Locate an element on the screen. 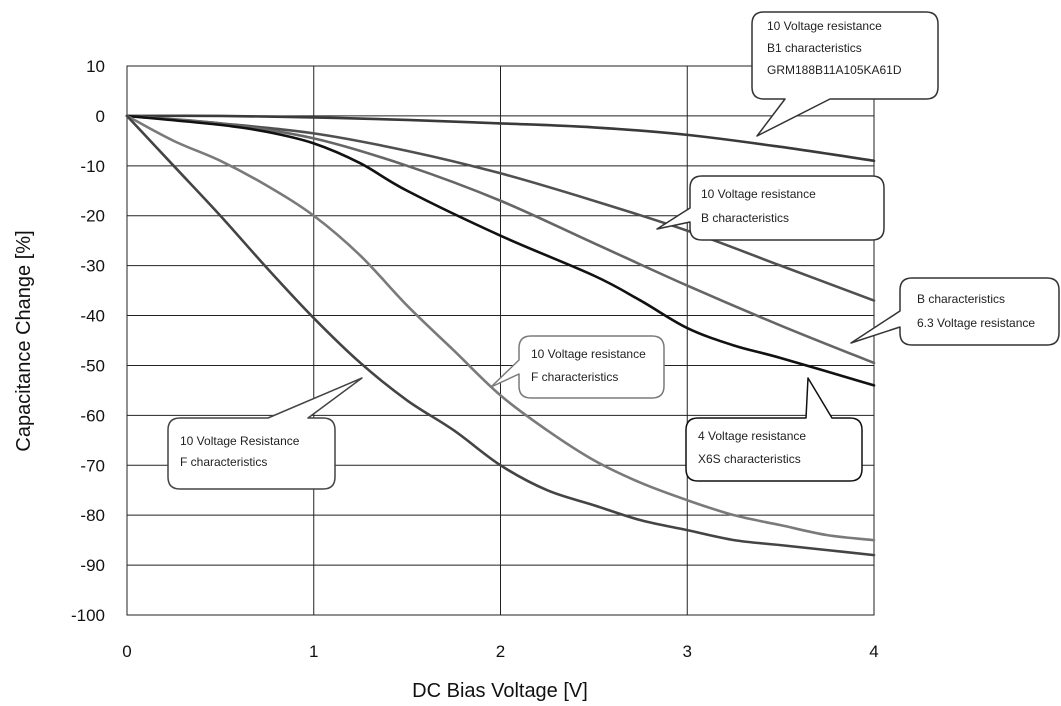 This screenshot has width=1061, height=706. callout-x6s-4v-line1: 4 Voltage resistance is located at coordinates (752, 436).